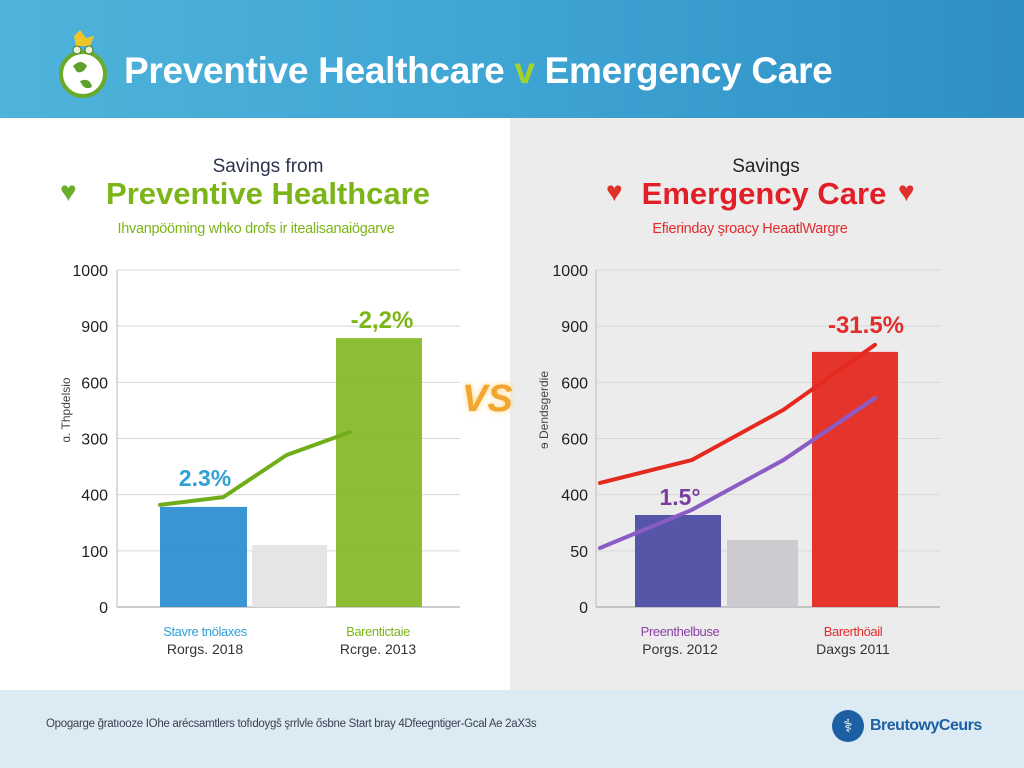 The width and height of the screenshot is (1024, 768). What do you see at coordinates (848, 726) in the screenshot?
I see `caduceus-icon: ⚕` at bounding box center [848, 726].